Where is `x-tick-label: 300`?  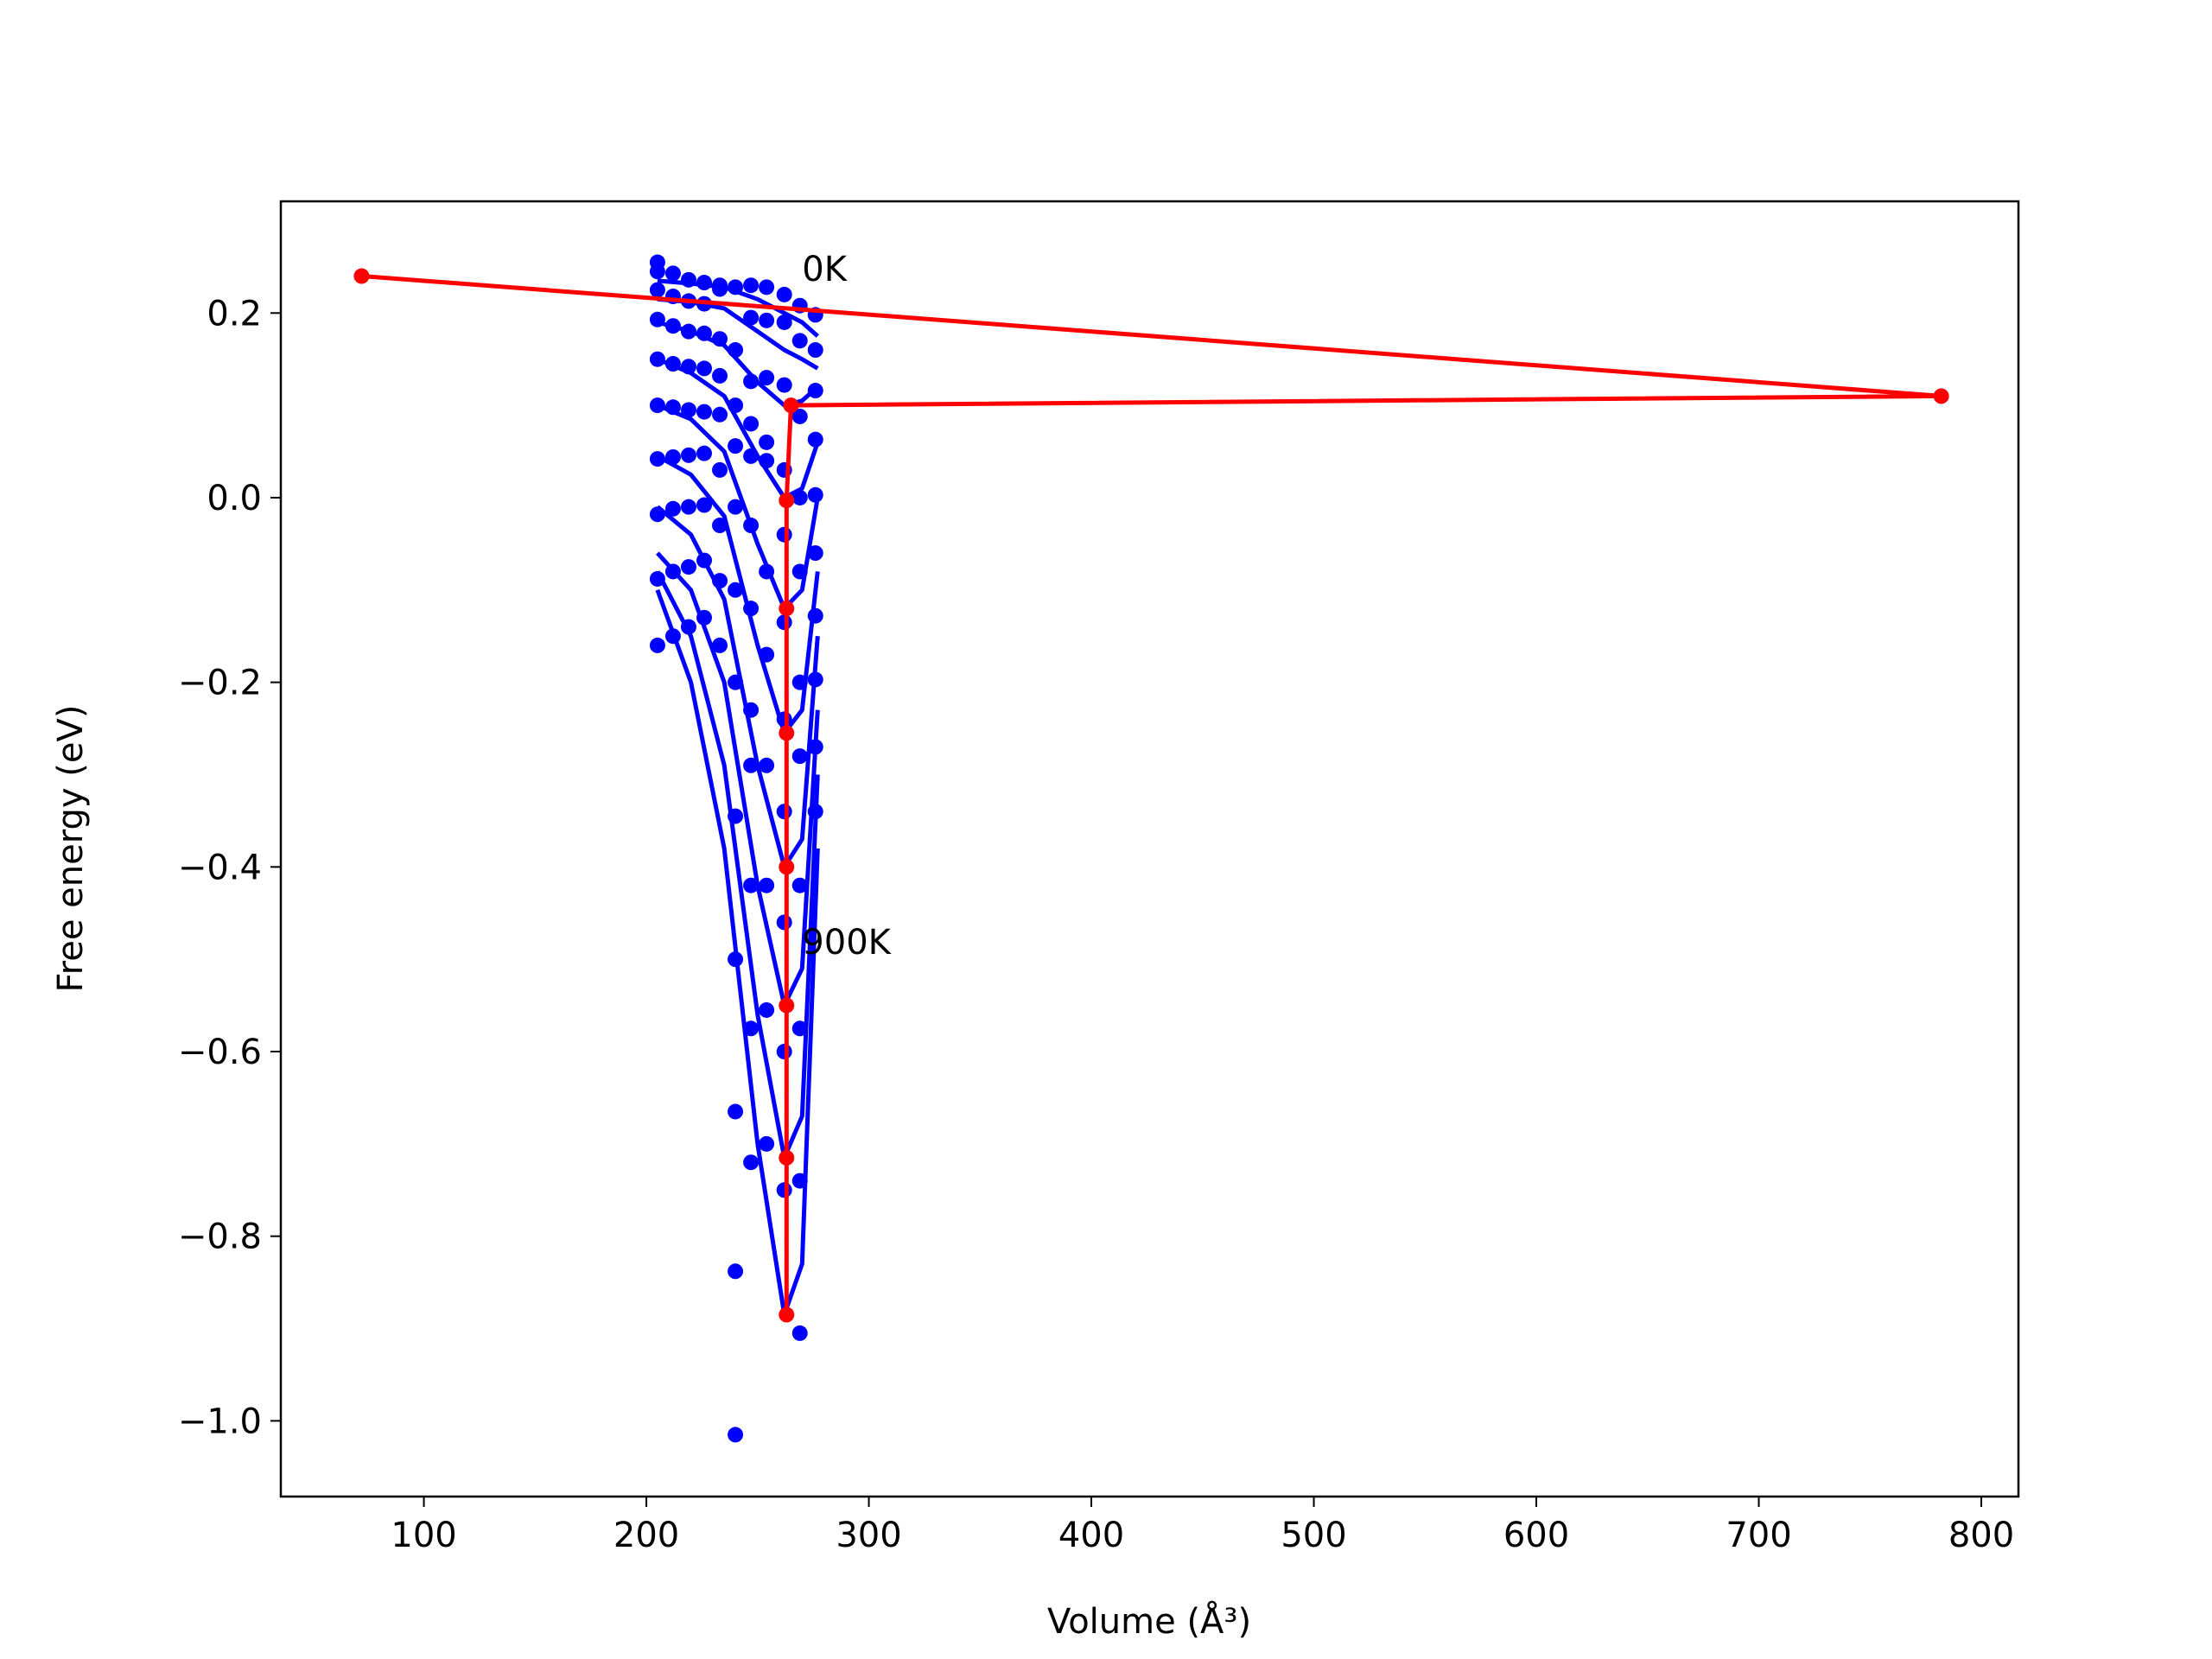 x-tick-label: 300 is located at coordinates (868, 1535).